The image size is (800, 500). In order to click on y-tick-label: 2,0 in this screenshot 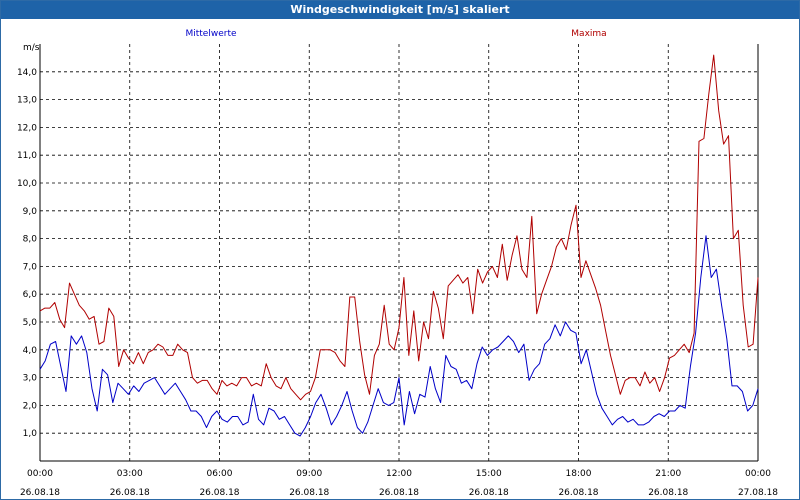, I will do `click(30, 406)`.